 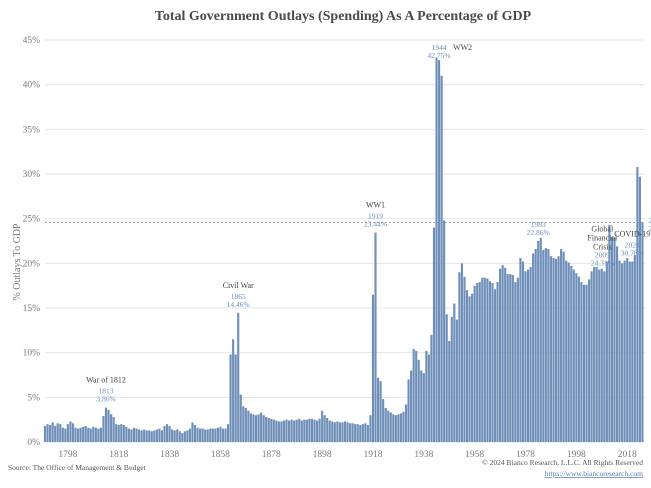 I want to click on annotation-year: 2020, so click(x=632, y=245).